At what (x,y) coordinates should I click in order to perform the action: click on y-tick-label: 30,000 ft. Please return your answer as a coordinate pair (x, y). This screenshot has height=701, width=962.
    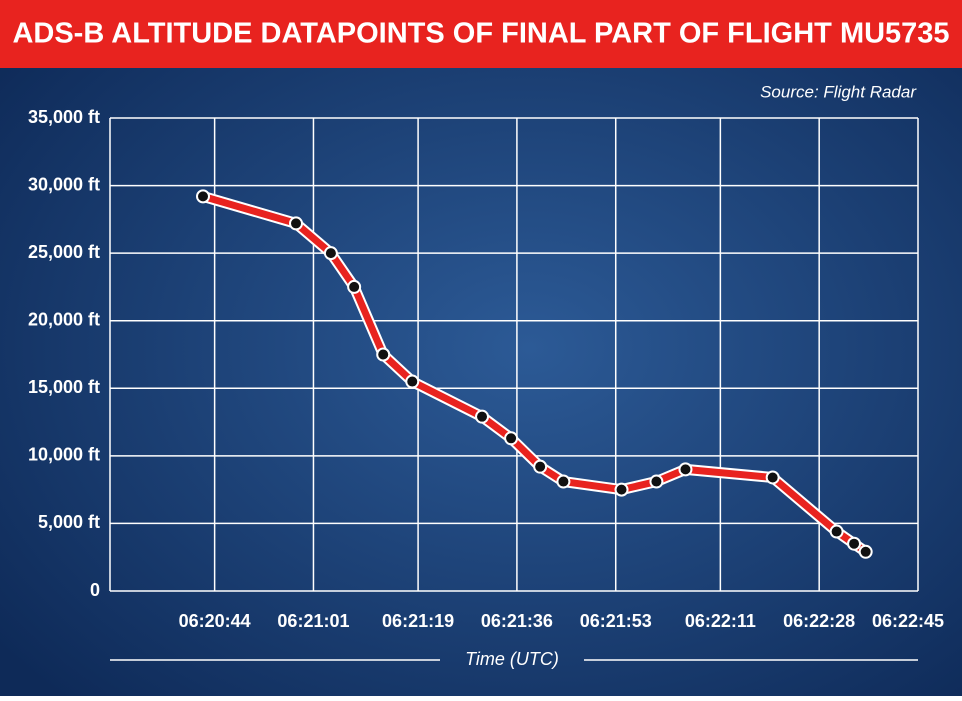
    Looking at the image, I should click on (64, 184).